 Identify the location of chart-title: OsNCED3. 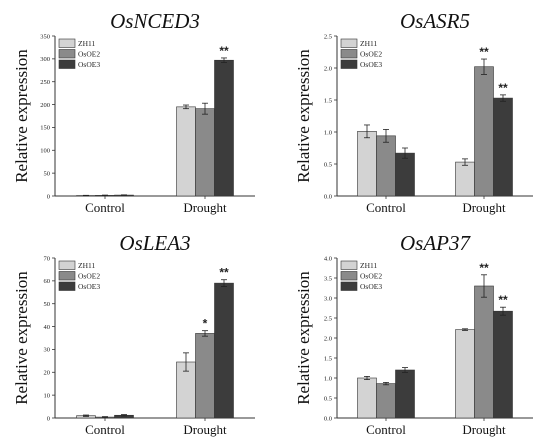
(155, 21).